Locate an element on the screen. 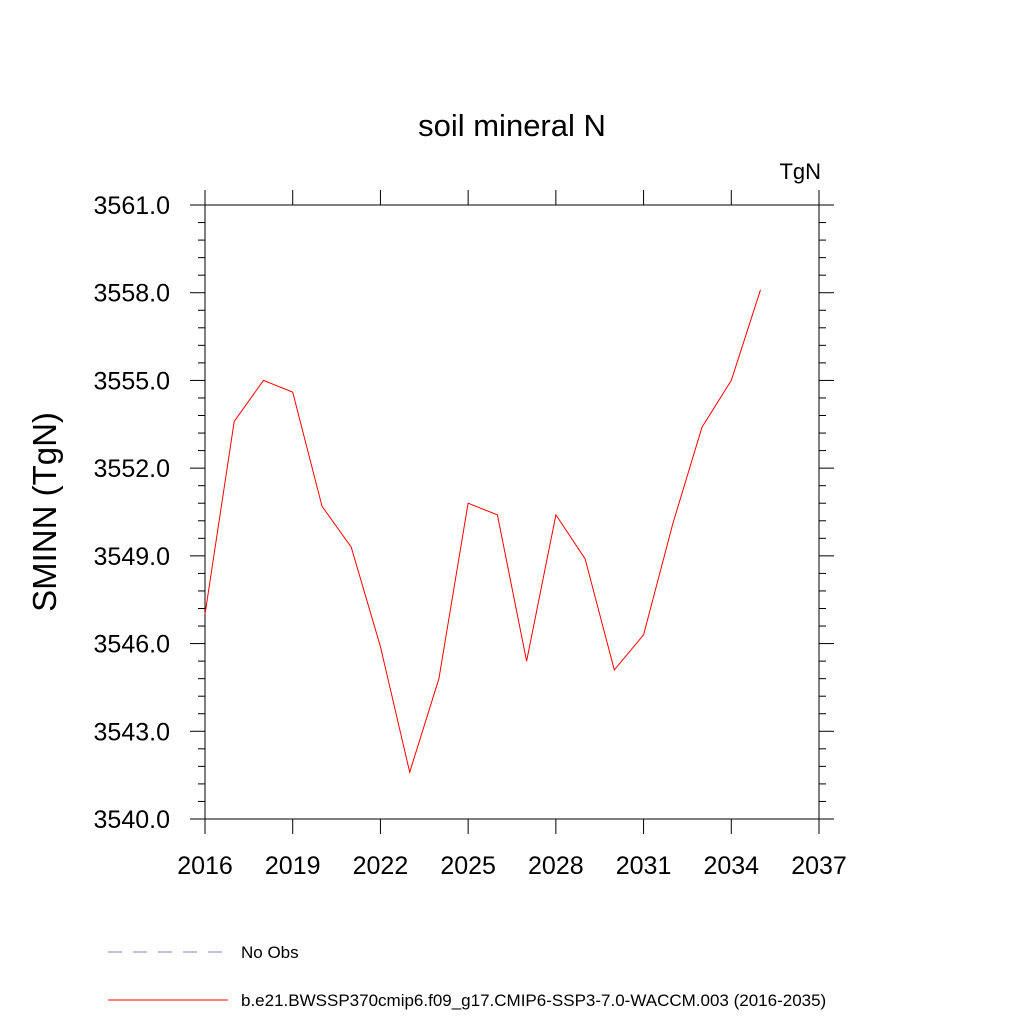 The width and height of the screenshot is (1024, 1024). chart-title: soil mineral N is located at coordinates (512, 125).